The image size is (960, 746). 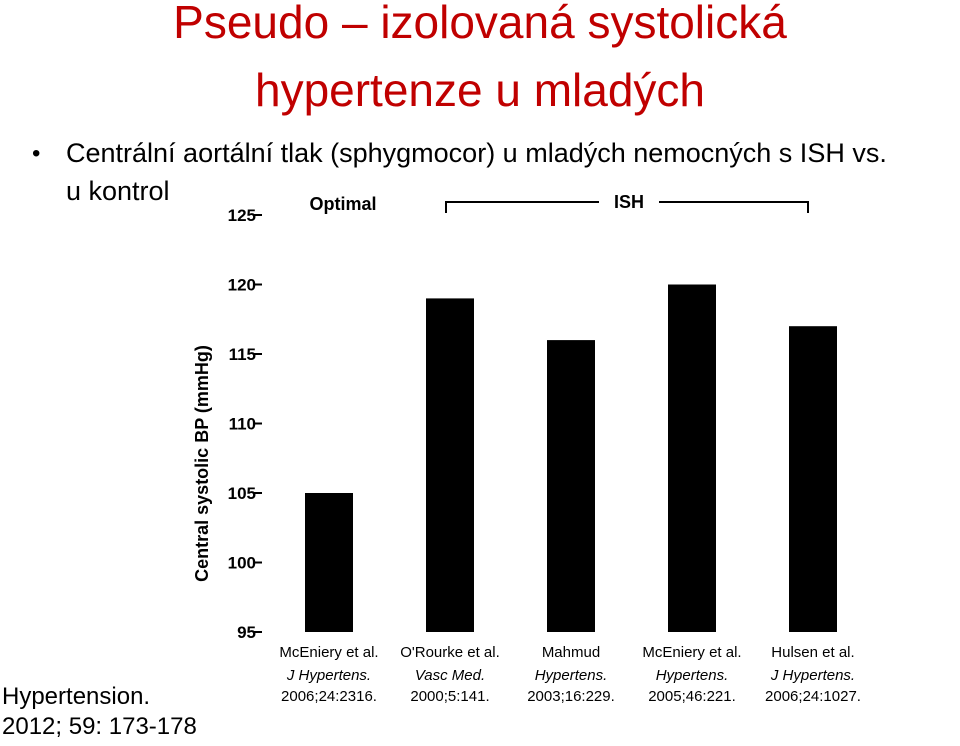 What do you see at coordinates (571, 652) in the screenshot?
I see `category-author-label: Mahmud` at bounding box center [571, 652].